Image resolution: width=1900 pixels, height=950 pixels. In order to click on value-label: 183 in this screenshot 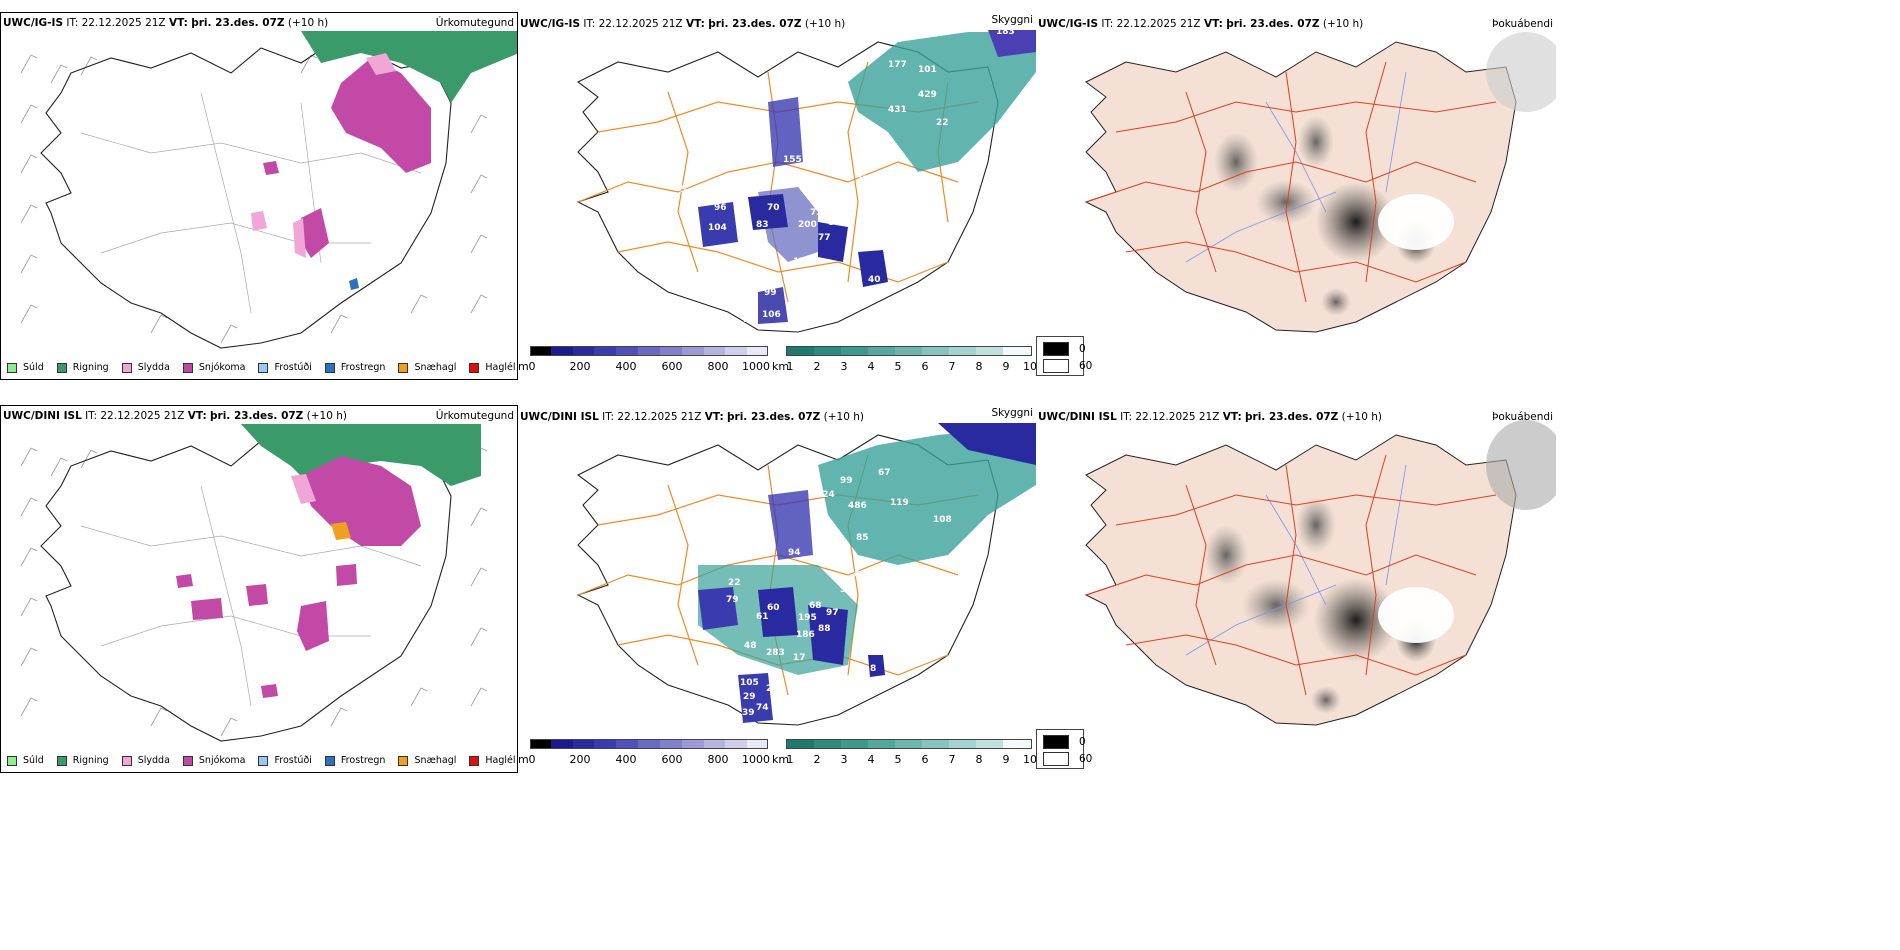, I will do `click(1005, 32)`.